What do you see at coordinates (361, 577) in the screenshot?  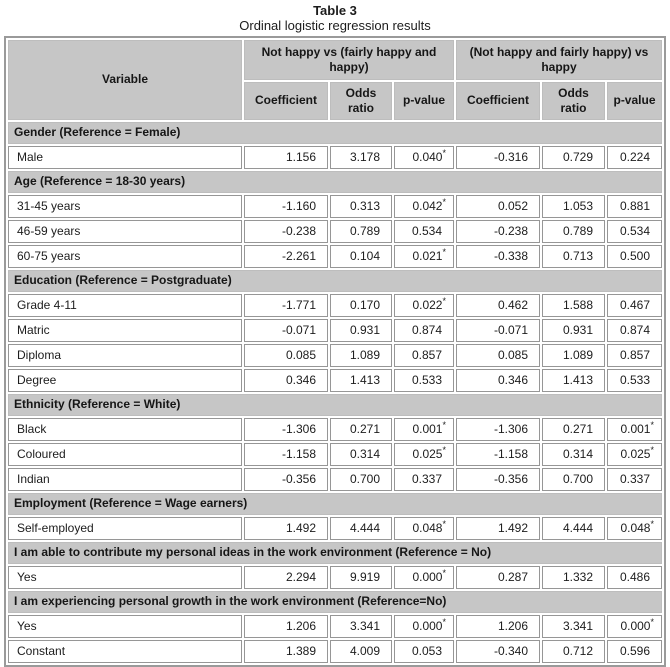 I see `value-cell: 9.919` at bounding box center [361, 577].